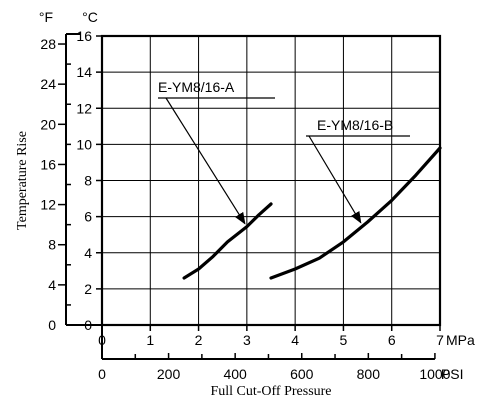  Describe the element at coordinates (46, 17) in the screenshot. I see `fahrenheit-unit-label: °F` at that location.